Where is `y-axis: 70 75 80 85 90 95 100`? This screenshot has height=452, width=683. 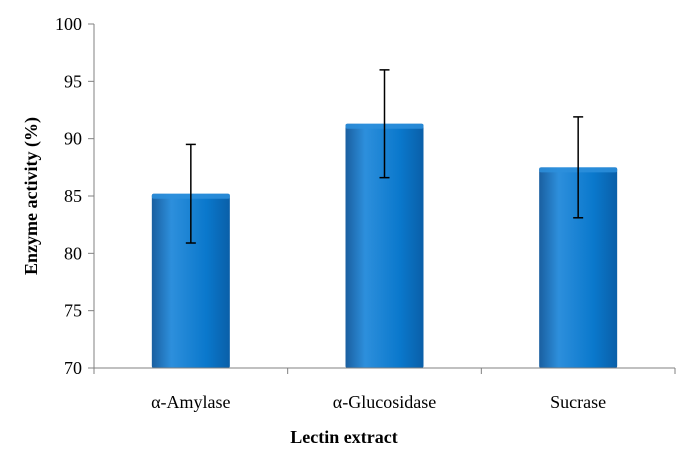
y-axis: 70 75 80 85 90 95 100 is located at coordinates (75, 196).